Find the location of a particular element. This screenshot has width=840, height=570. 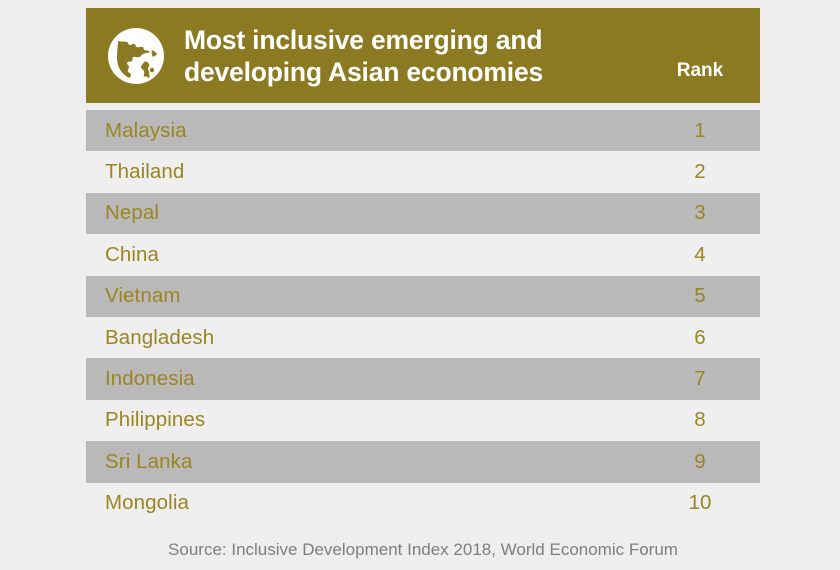

country-rank: 7 is located at coordinates (700, 379).